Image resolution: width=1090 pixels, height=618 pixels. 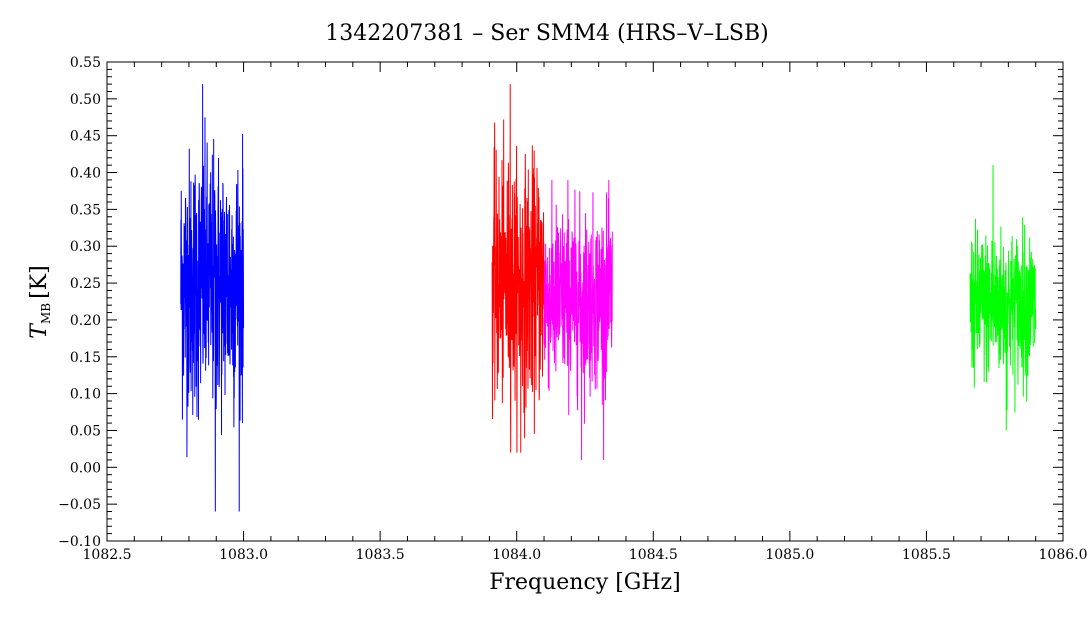 I want to click on y-tick-label: 0.50, so click(x=85, y=100).